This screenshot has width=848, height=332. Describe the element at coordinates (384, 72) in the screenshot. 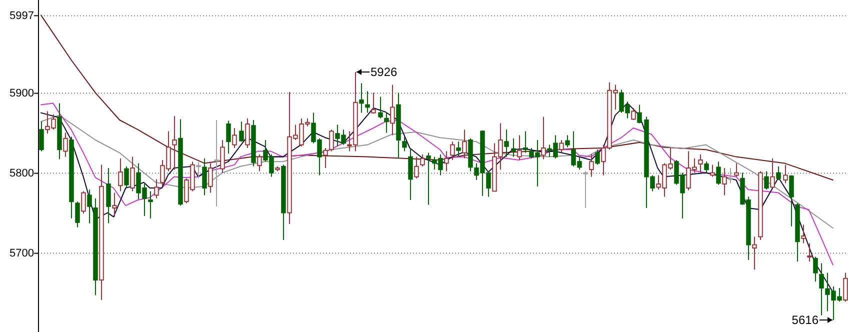

I see `annotation: 5926` at that location.